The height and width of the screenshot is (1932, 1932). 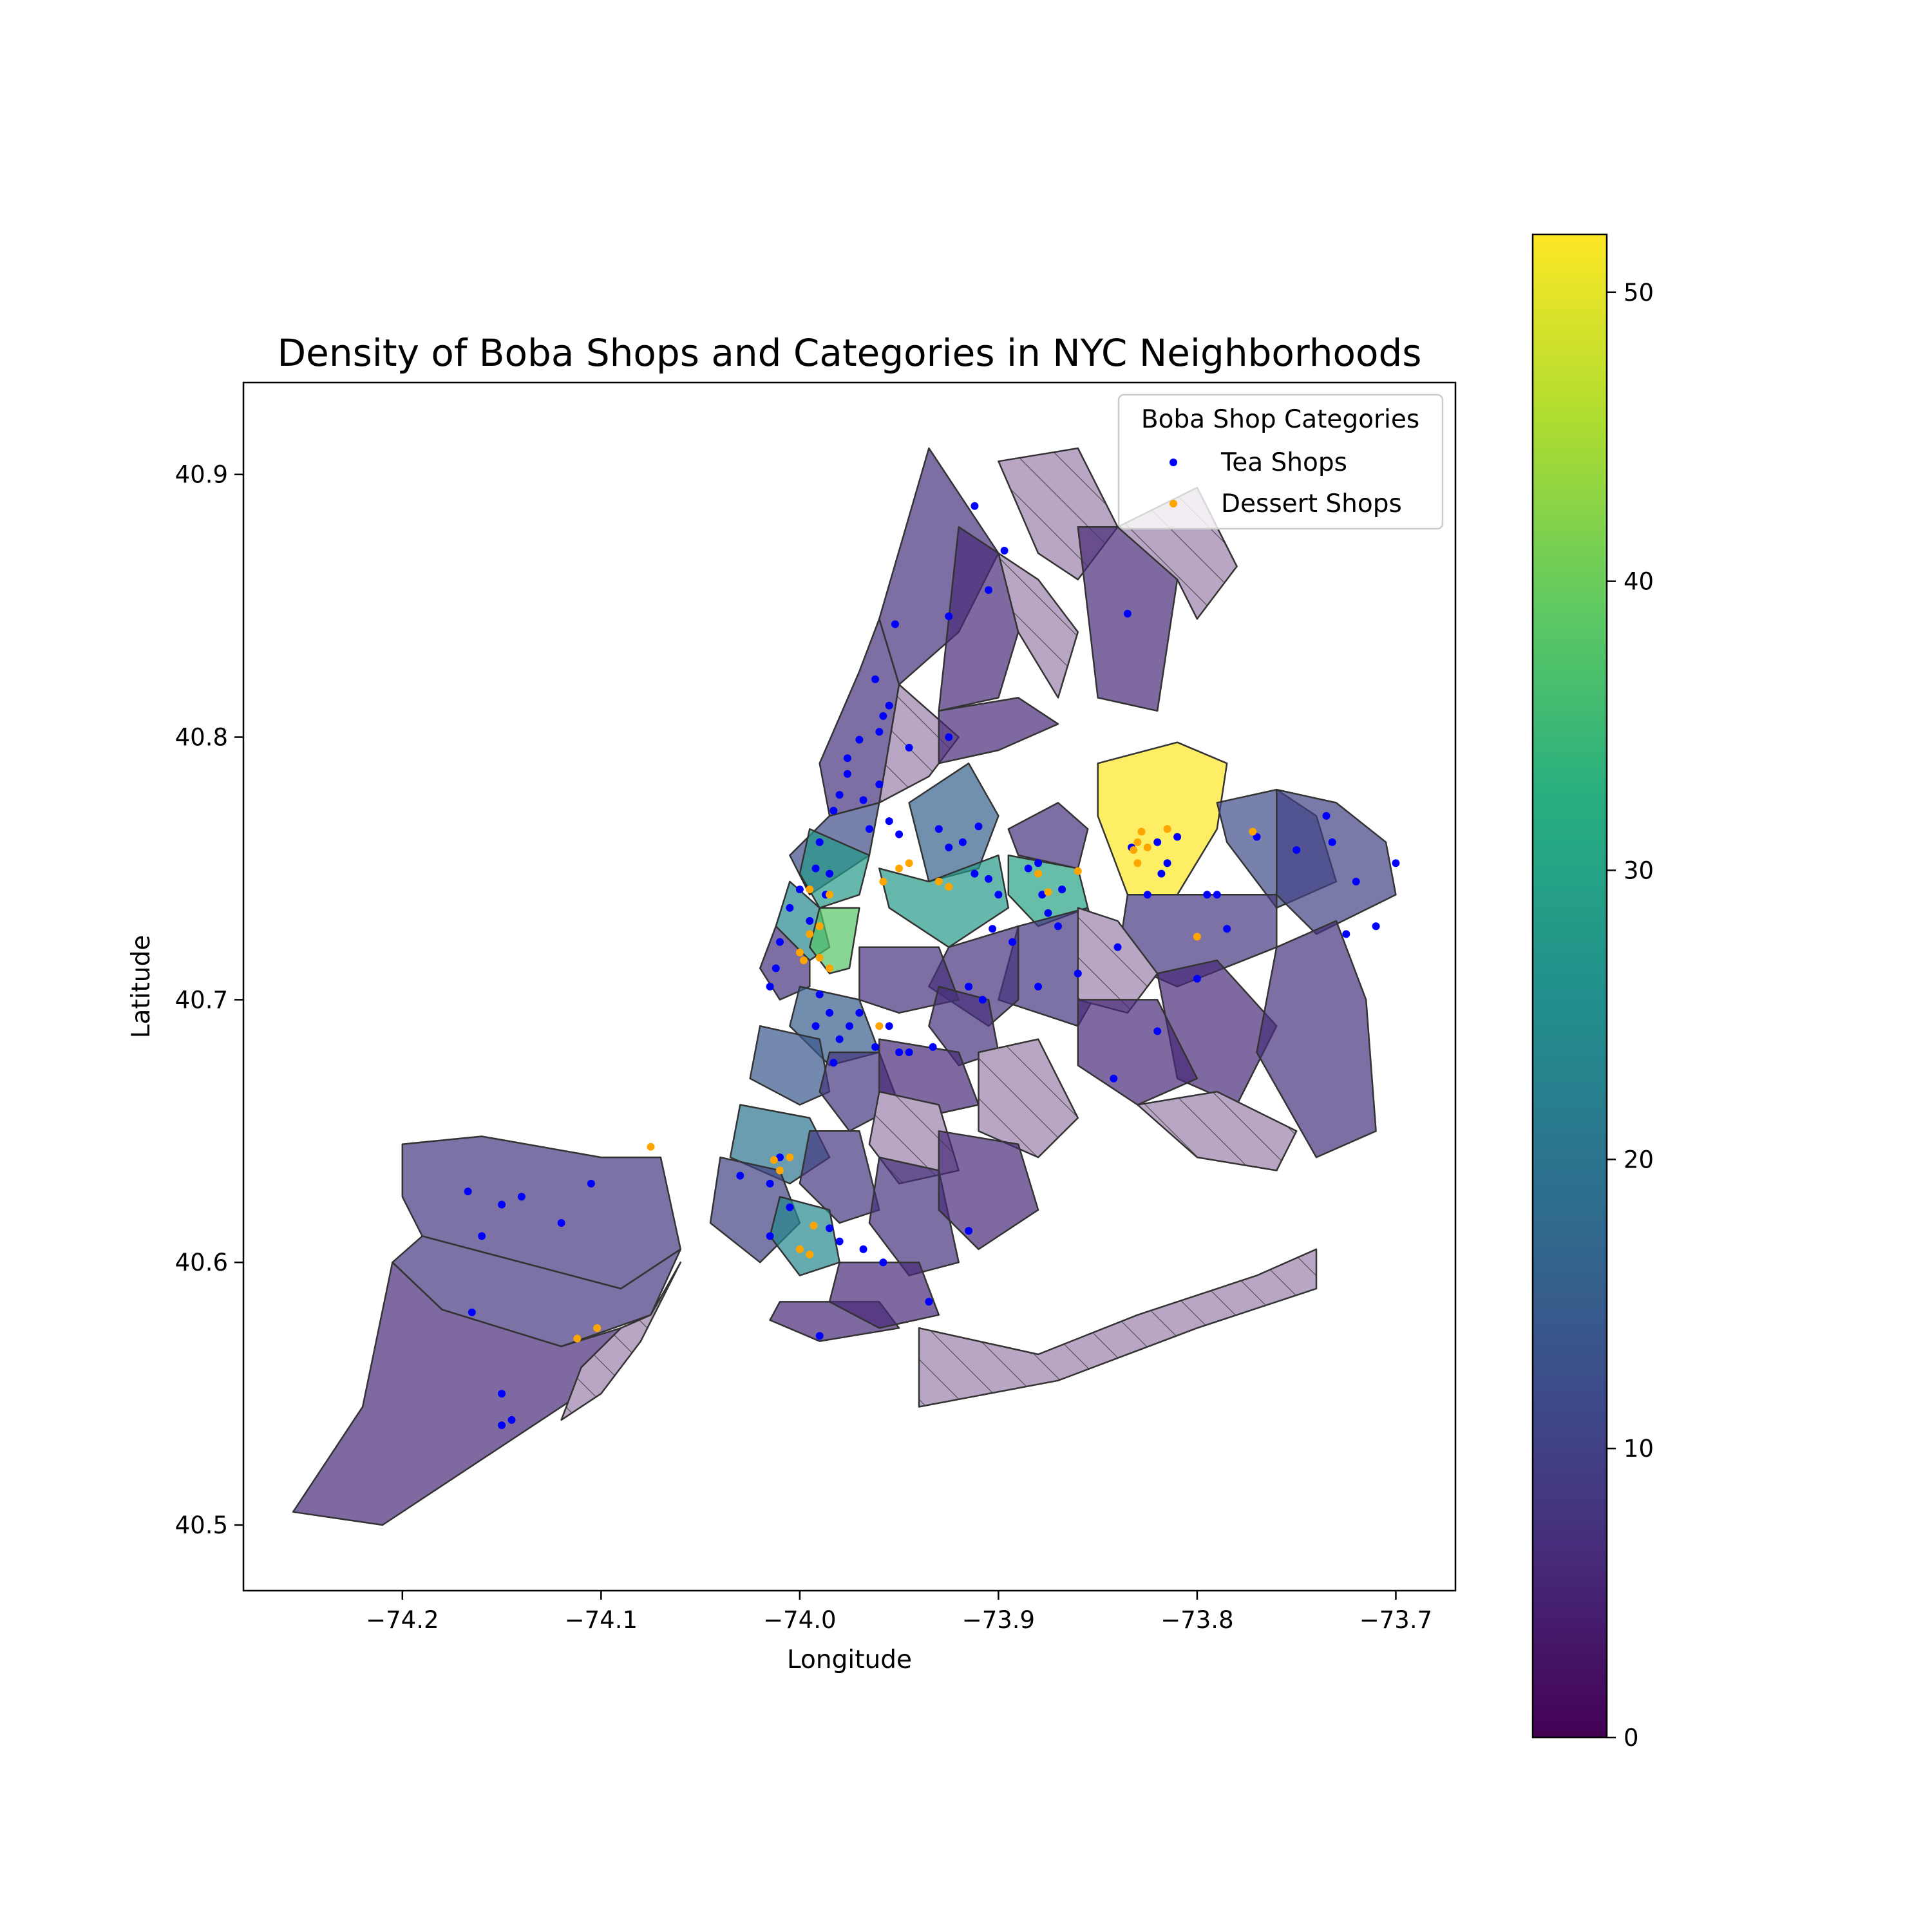 What do you see at coordinates (1395, 1620) in the screenshot?
I see `x-tick-label: −73.7` at bounding box center [1395, 1620].